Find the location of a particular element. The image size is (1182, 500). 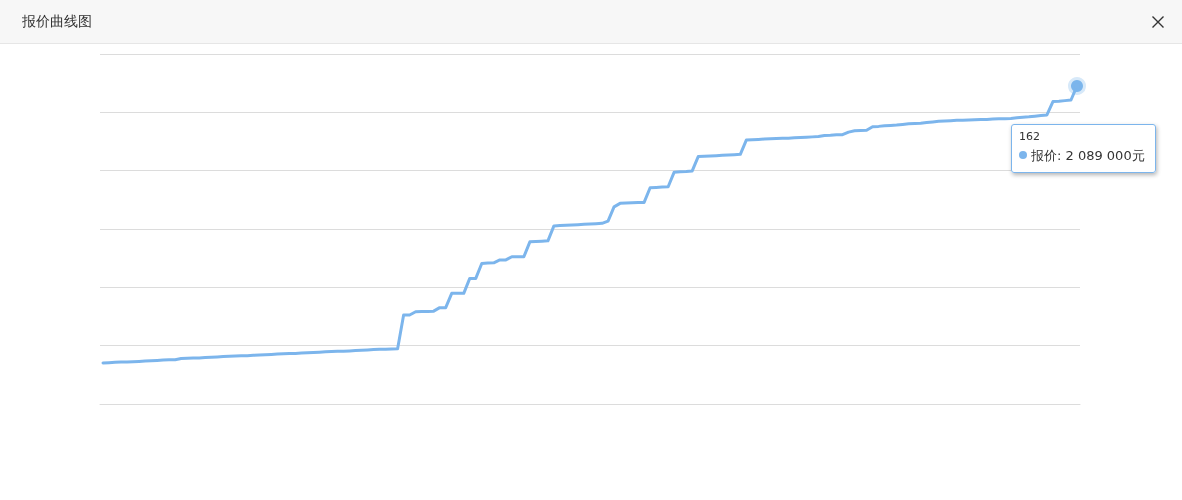

annotation: 162 is located at coordinates (1029, 136).